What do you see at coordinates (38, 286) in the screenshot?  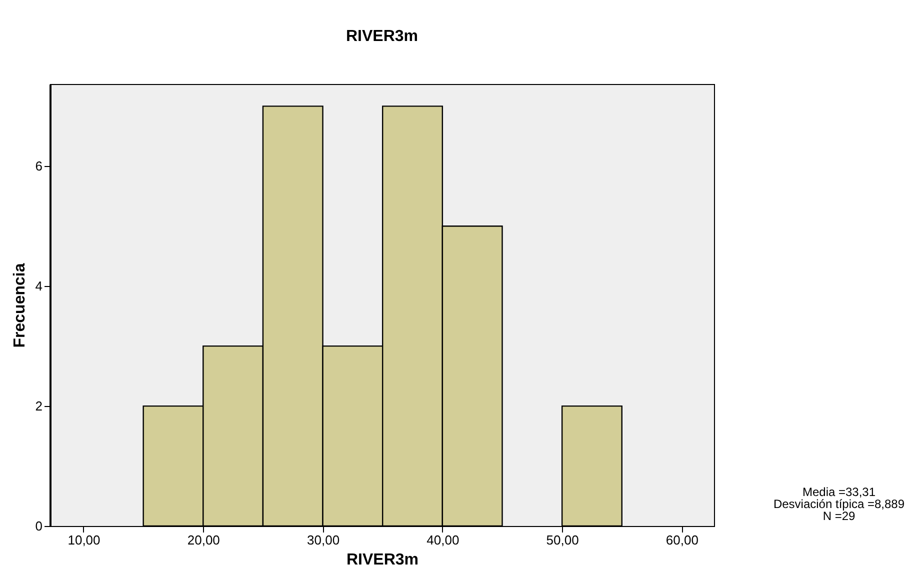 I see `y-tick-label: 4` at bounding box center [38, 286].